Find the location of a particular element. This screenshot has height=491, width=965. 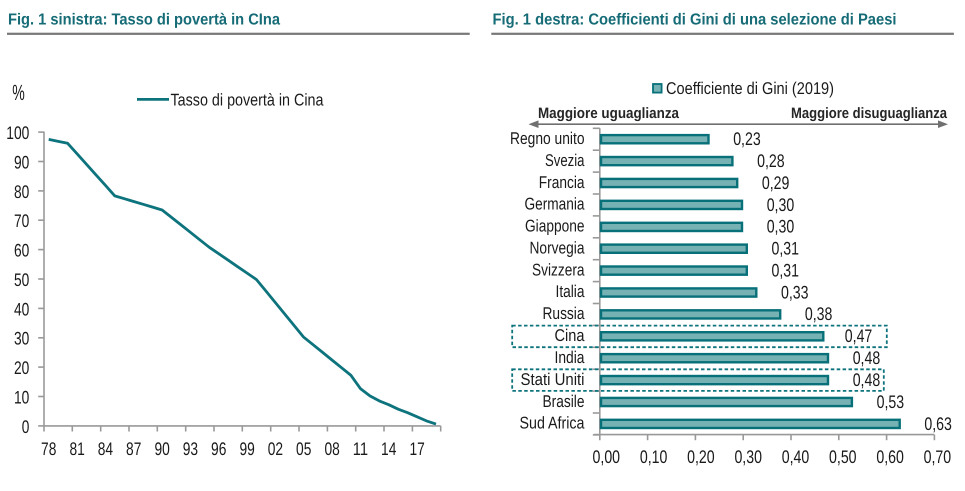

svg-text: Maggiore disuguaglianza is located at coordinates (869, 113).